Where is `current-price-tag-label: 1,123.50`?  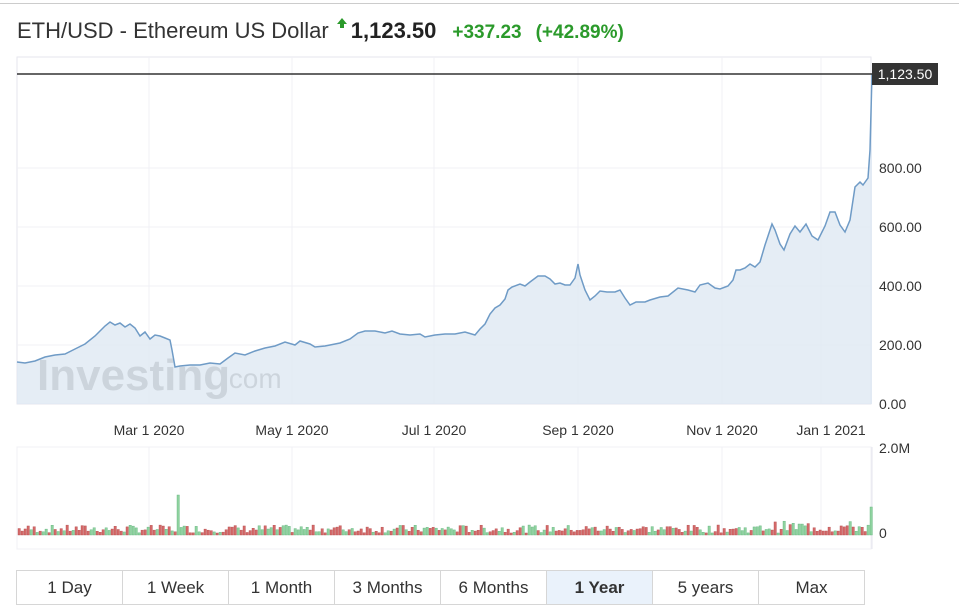 current-price-tag-label: 1,123.50 is located at coordinates (905, 74).